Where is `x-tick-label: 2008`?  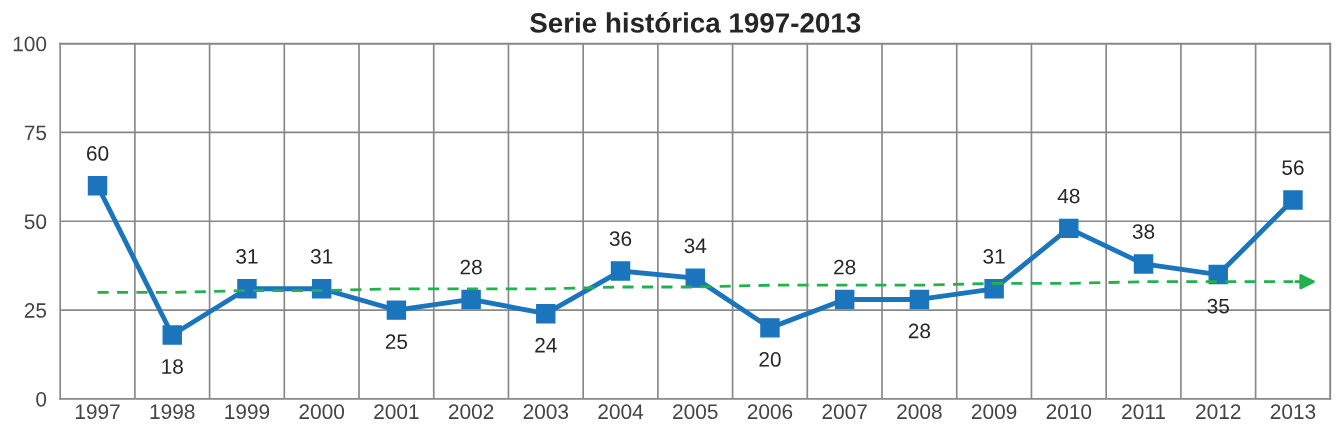
x-tick-label: 2008 is located at coordinates (919, 412).